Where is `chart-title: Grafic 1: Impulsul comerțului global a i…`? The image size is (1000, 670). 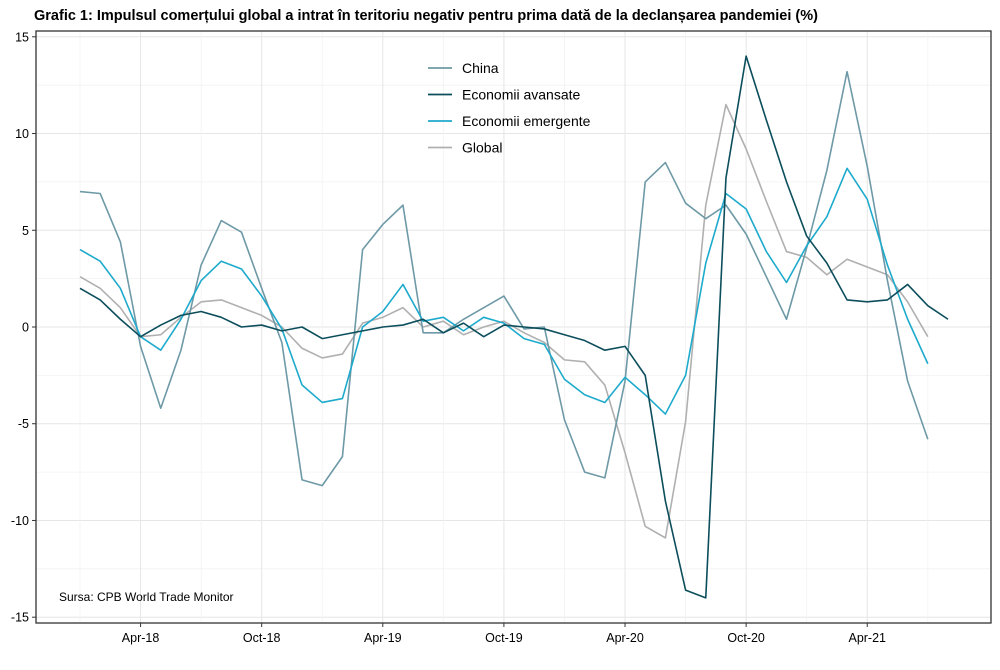
chart-title: Grafic 1: Impulsul comerțului global a i… is located at coordinates (426, 16).